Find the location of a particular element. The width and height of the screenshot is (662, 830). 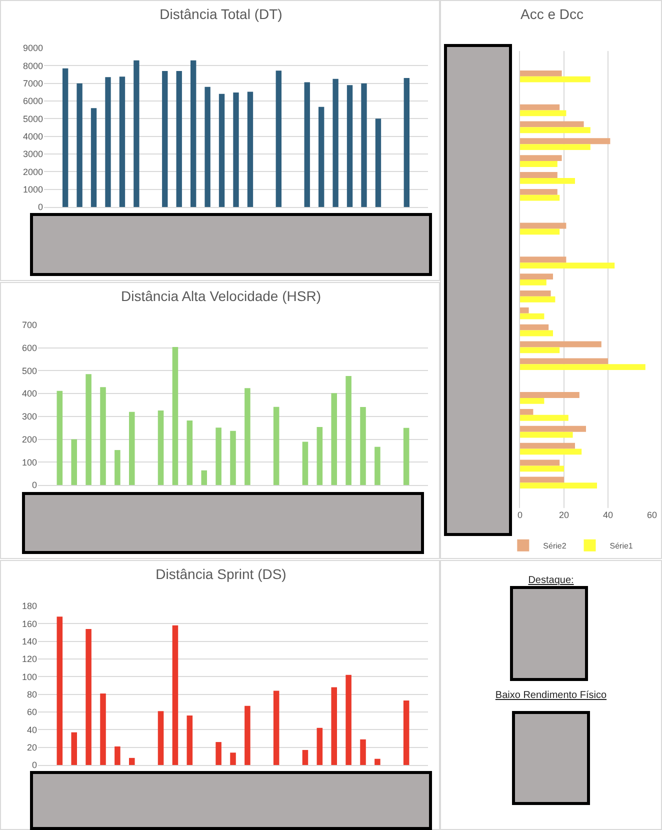

y-tick-label: 6000 is located at coordinates (32, 101).